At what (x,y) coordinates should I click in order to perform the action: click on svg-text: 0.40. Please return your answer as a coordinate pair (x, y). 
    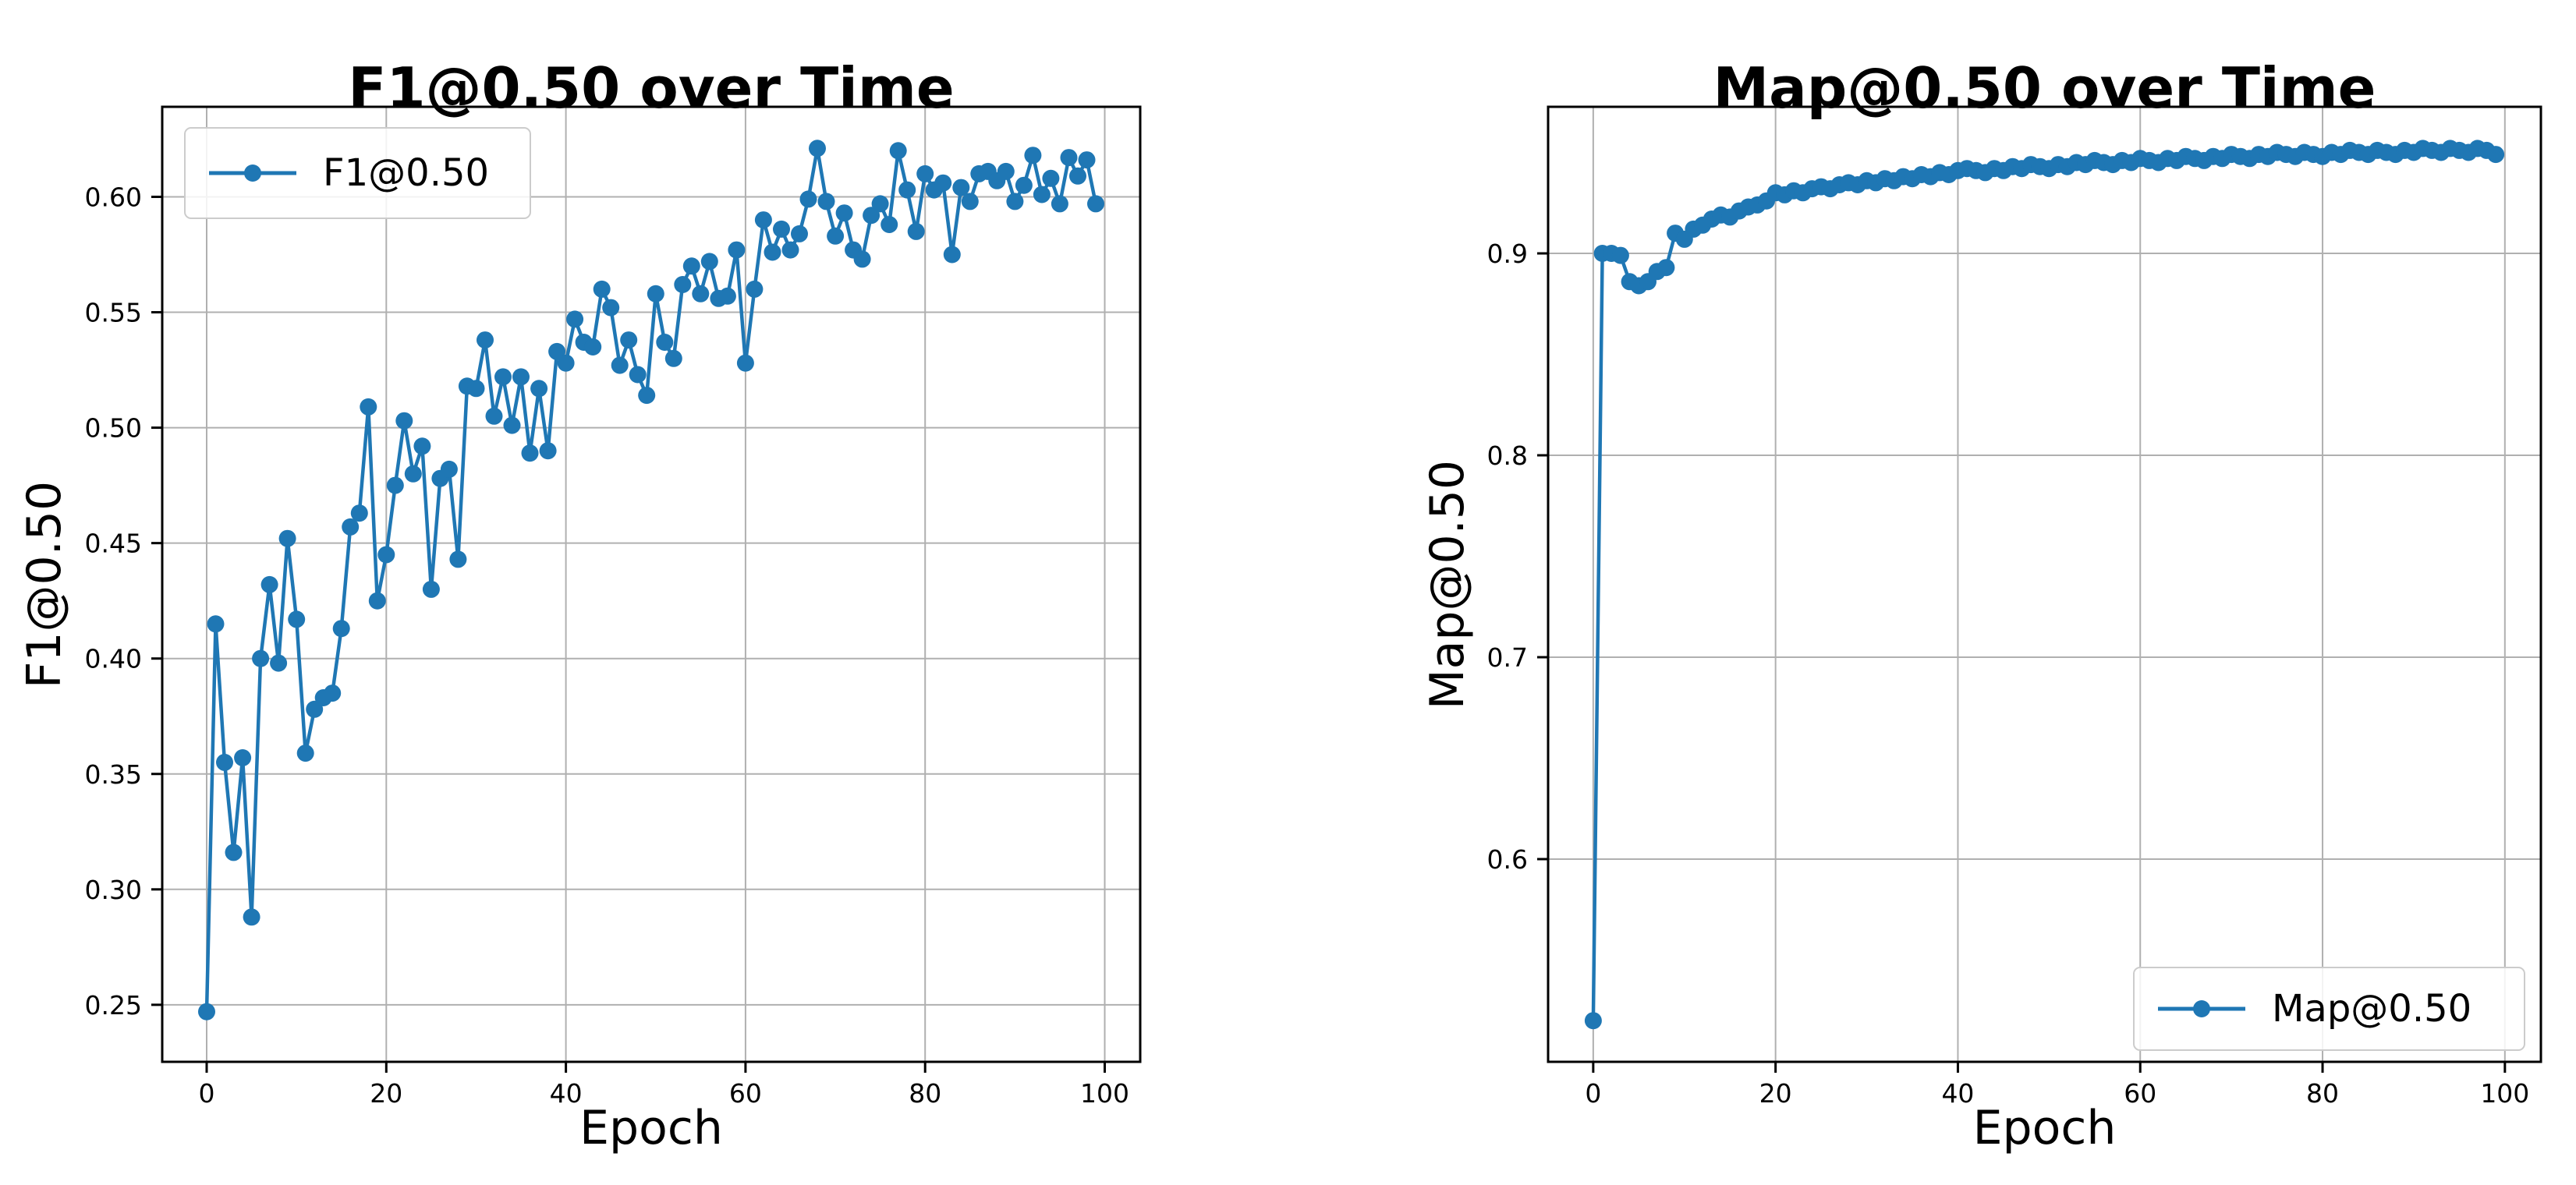
    Looking at the image, I should click on (113, 659).